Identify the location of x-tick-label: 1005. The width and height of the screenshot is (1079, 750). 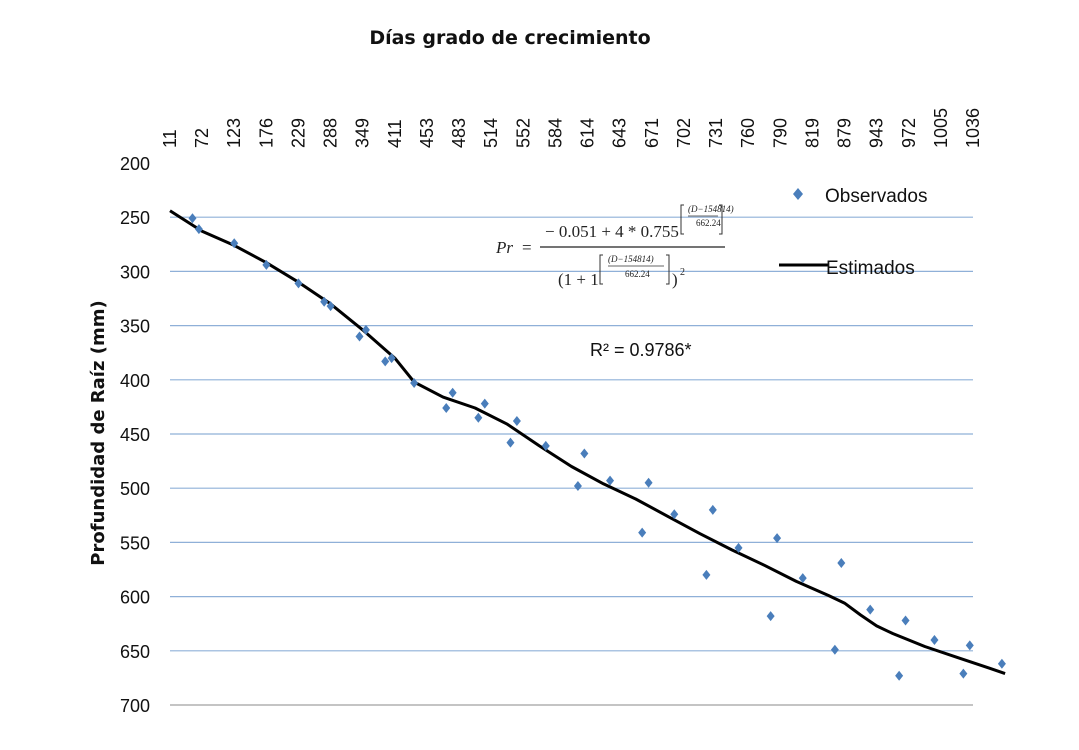
(941, 128).